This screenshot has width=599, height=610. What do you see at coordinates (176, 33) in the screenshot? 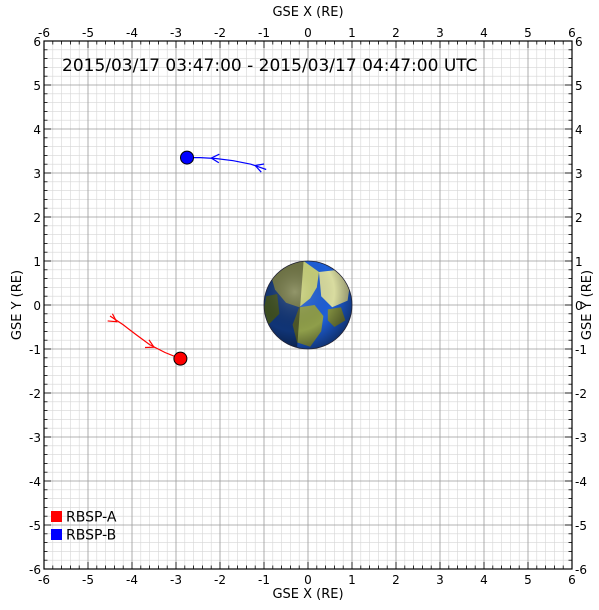
I see `x-tick-label-top: -3` at bounding box center [176, 33].